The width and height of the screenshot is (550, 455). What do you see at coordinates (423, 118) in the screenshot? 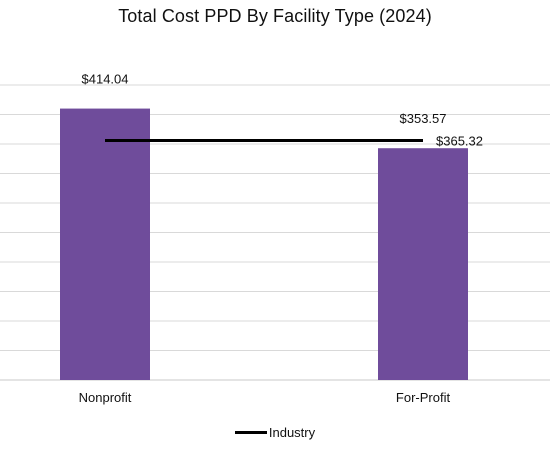
I see `data-label: $353.57` at bounding box center [423, 118].